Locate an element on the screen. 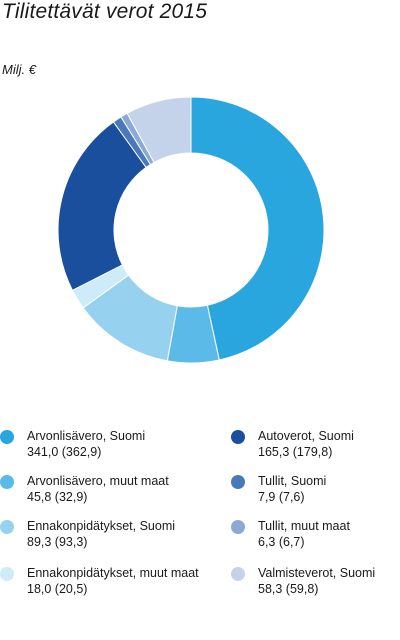 This screenshot has width=400, height=640. legend-value: 58,3 (59,8) is located at coordinates (288, 589).